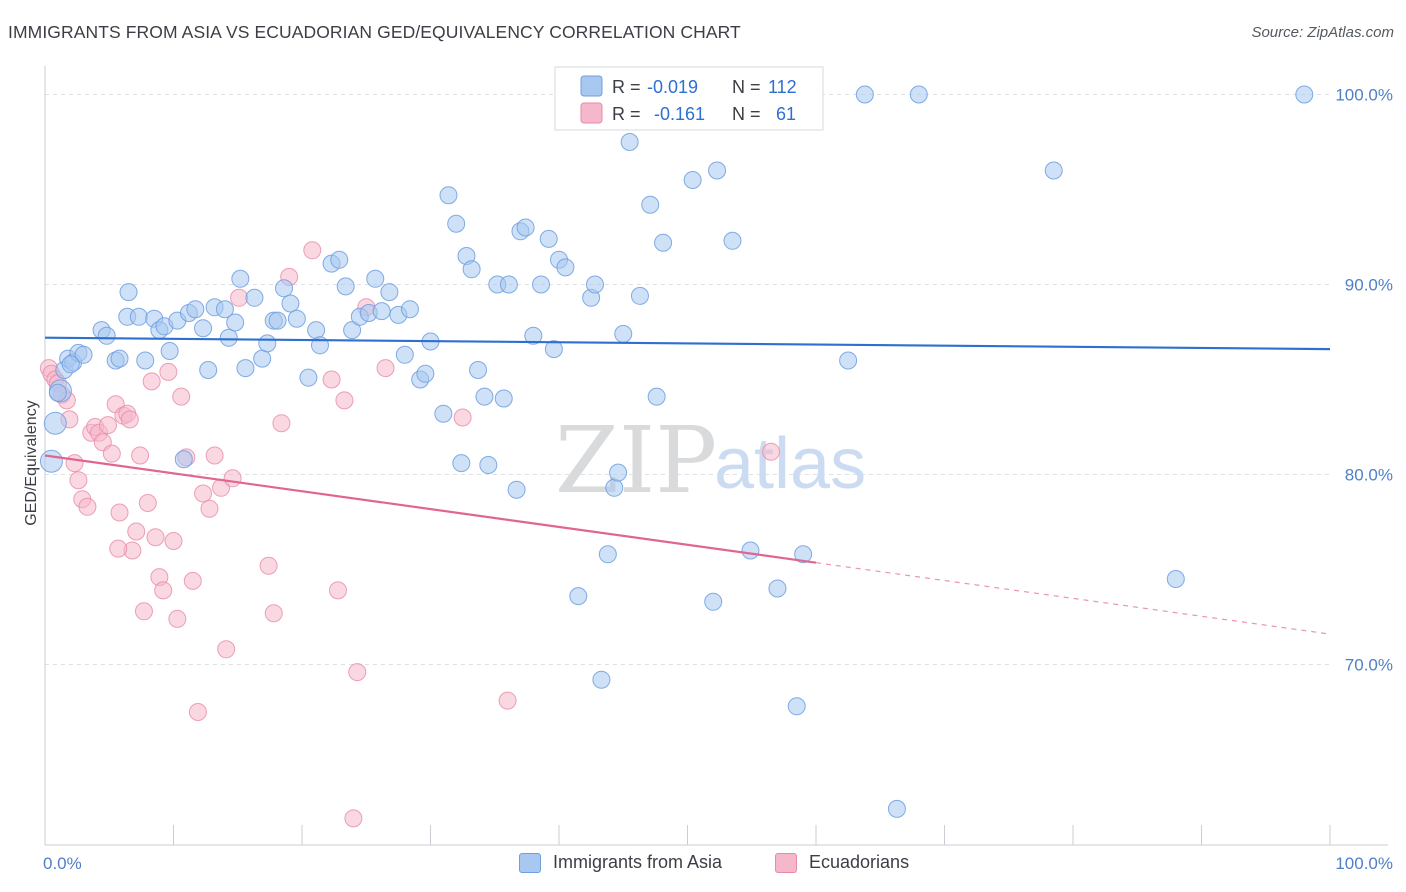  Describe the element at coordinates (782, 87) in the screenshot. I see `legend-n-value-1: 112` at that location.